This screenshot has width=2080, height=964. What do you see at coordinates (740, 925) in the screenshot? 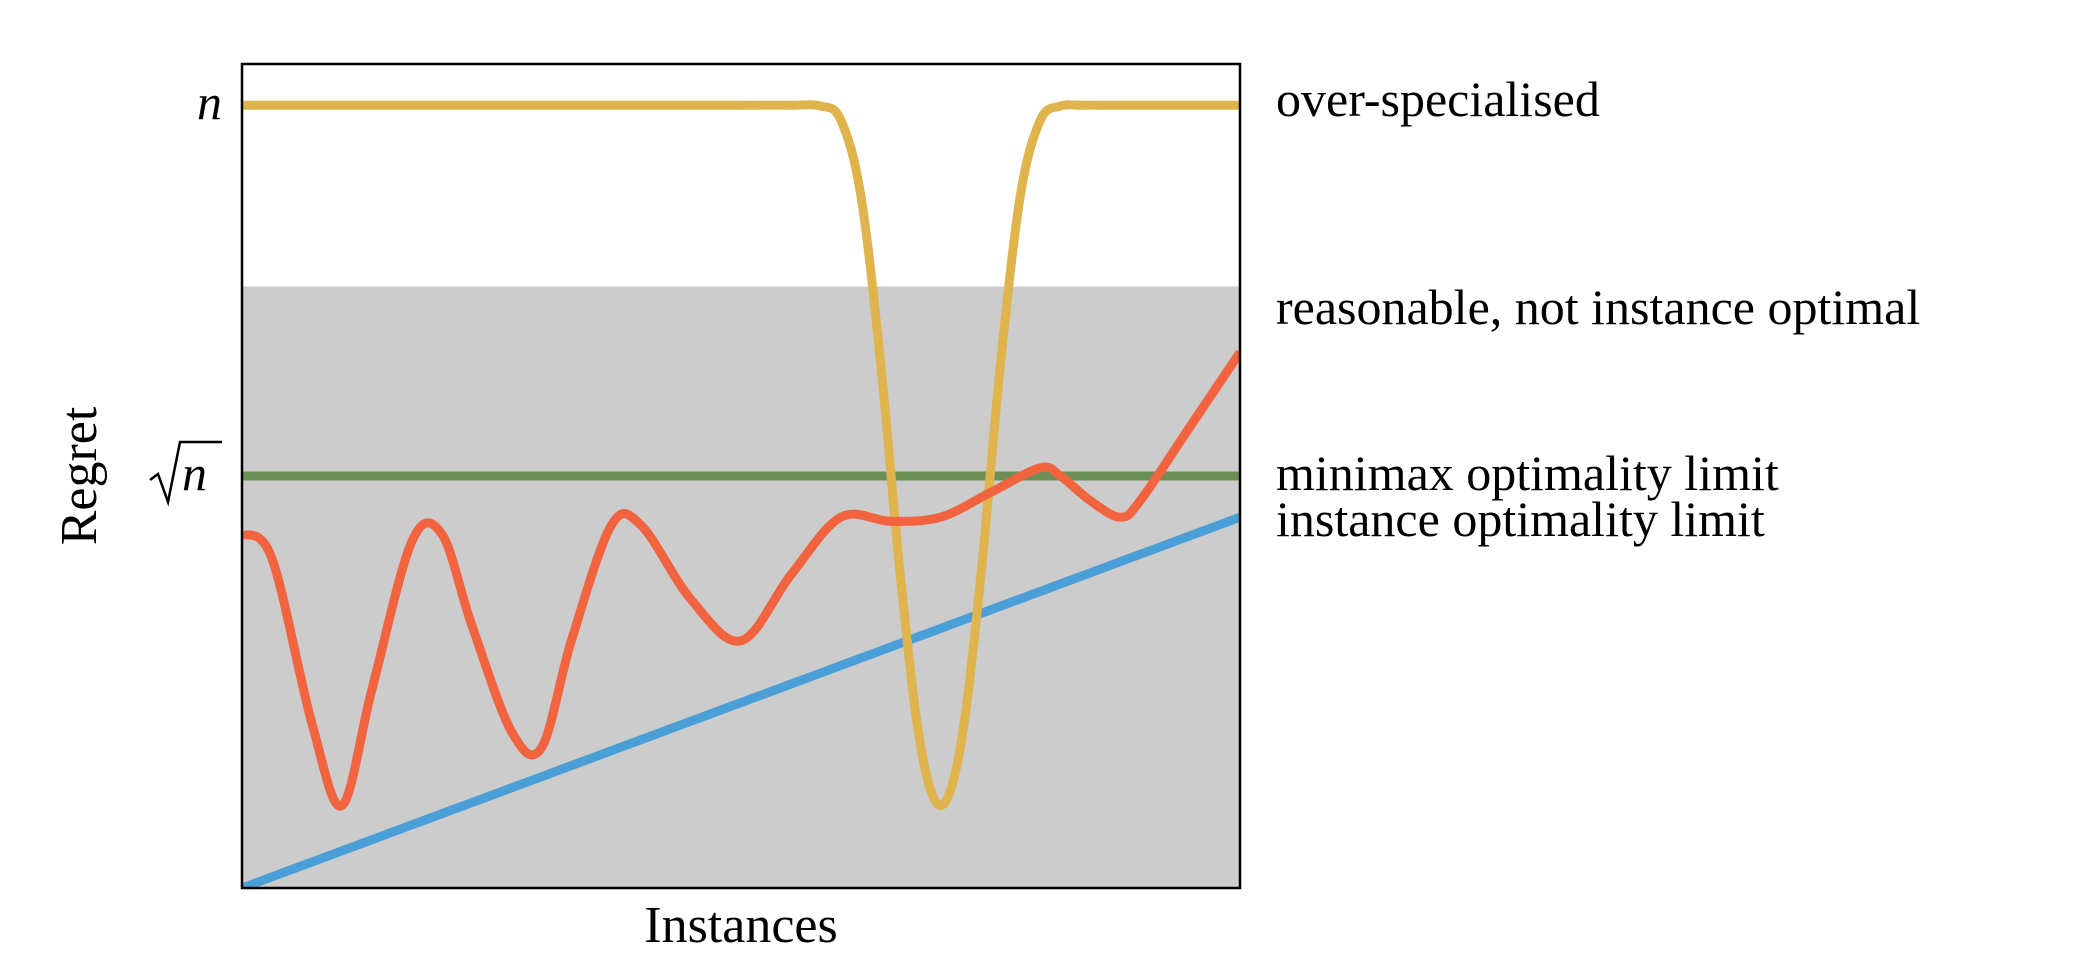
I see `x-axis-label: Instances` at bounding box center [740, 925].